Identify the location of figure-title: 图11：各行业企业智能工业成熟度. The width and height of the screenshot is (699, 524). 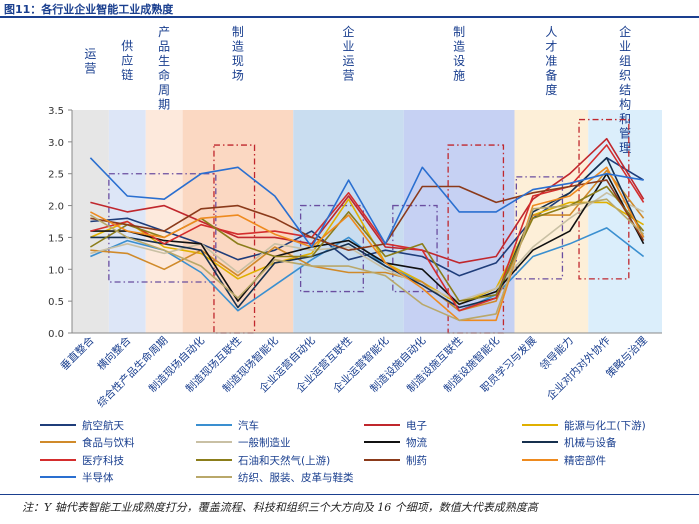
(89, 9).